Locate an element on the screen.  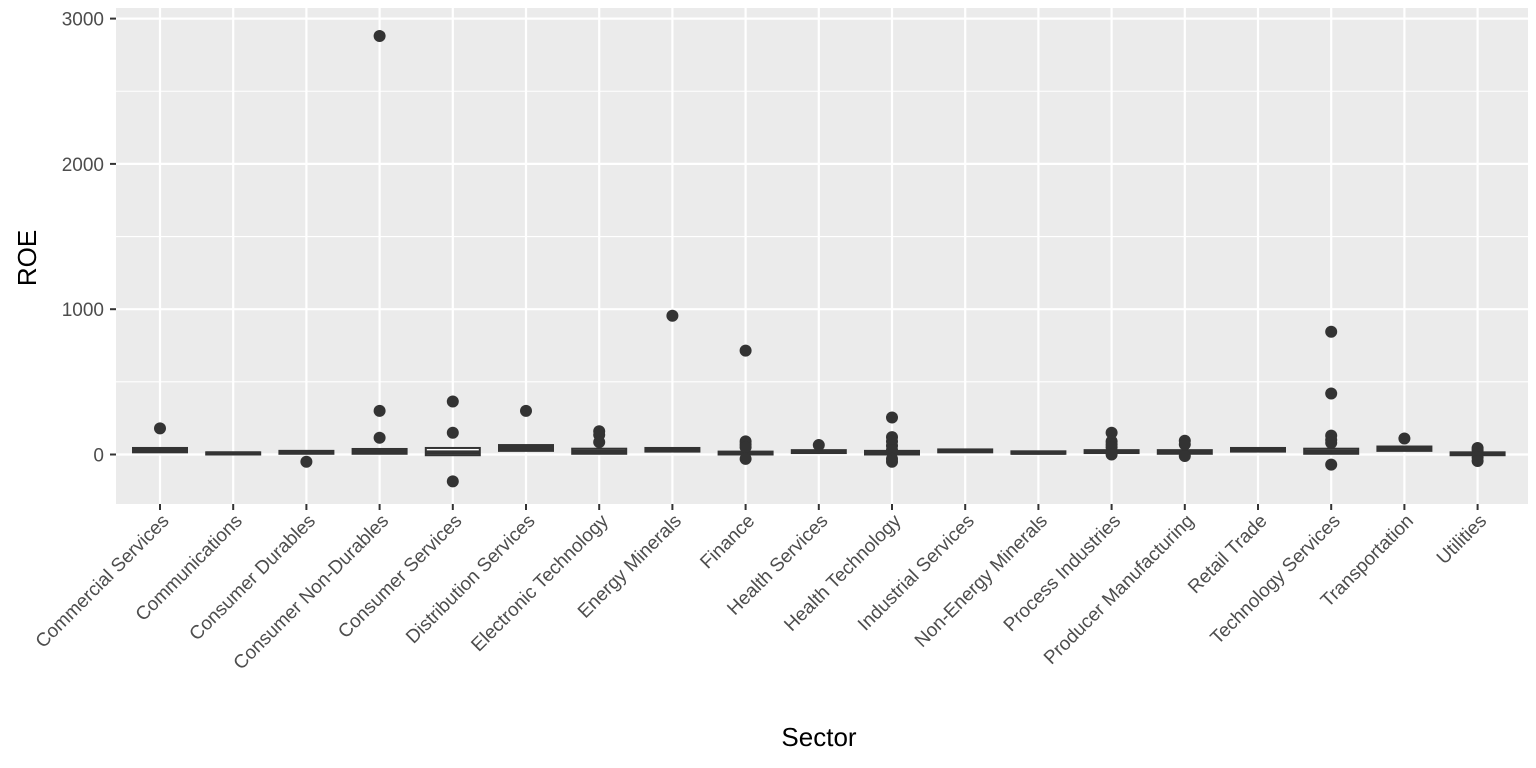
x-tick-label: Distribution Services is located at coordinates (470, 579).